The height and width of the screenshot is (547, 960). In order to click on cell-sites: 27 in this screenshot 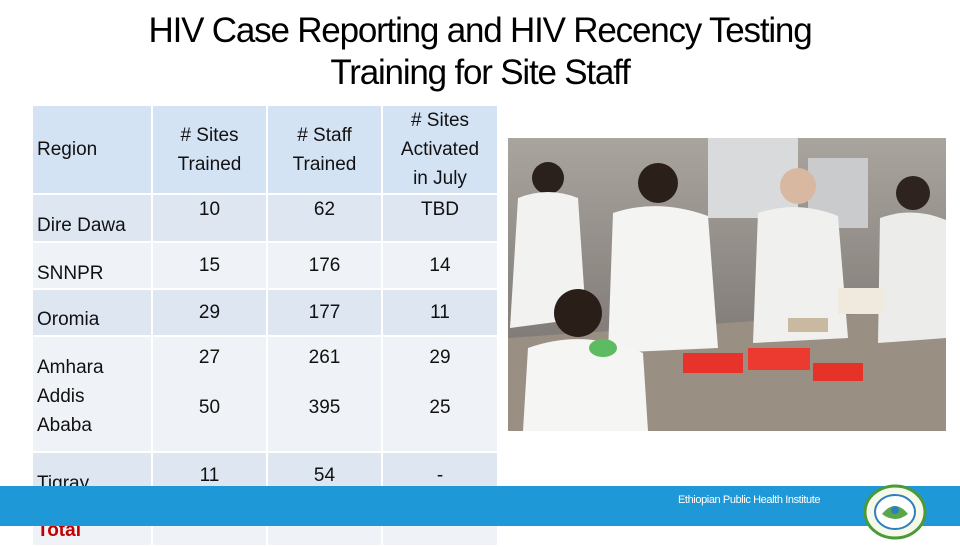, I will do `click(209, 357)`.